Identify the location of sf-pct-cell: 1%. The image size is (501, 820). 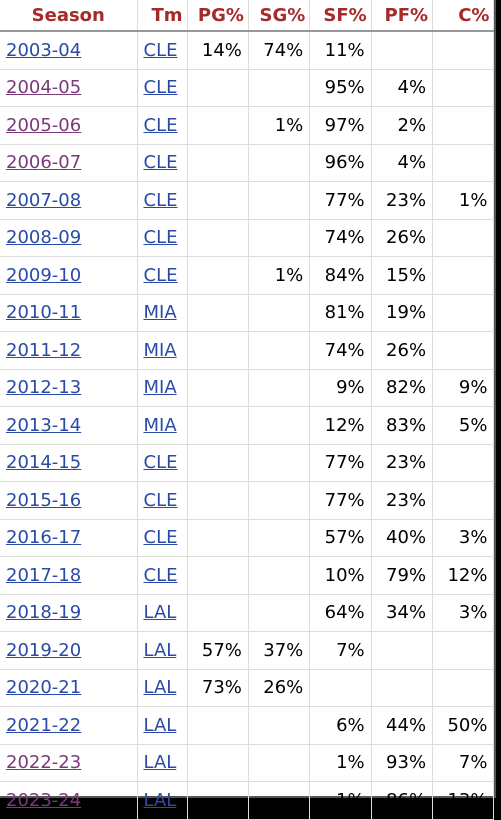
(340, 763).